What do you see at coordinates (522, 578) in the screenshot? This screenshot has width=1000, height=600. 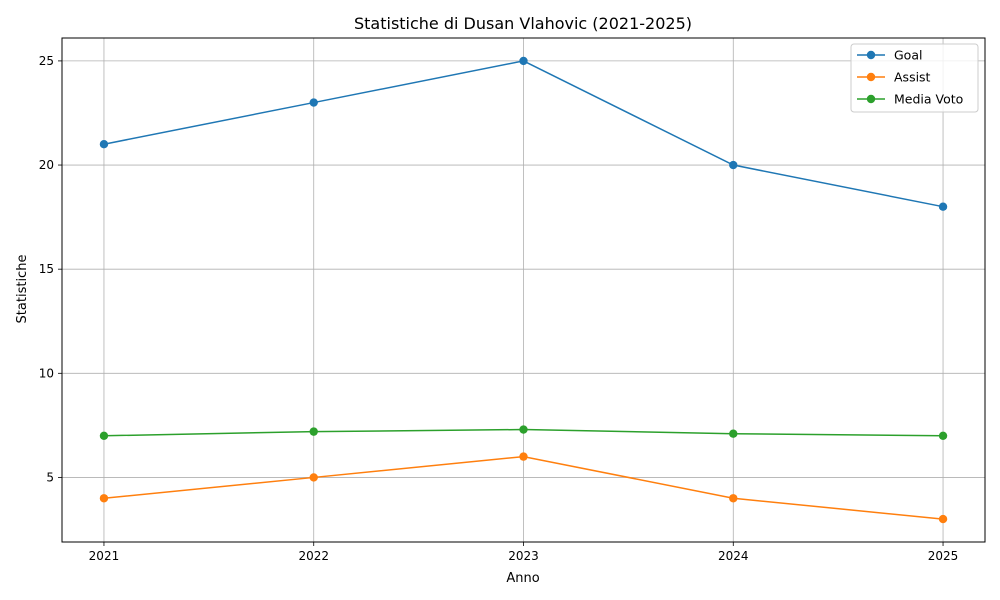 I see `x-axis-label: Anno` at bounding box center [522, 578].